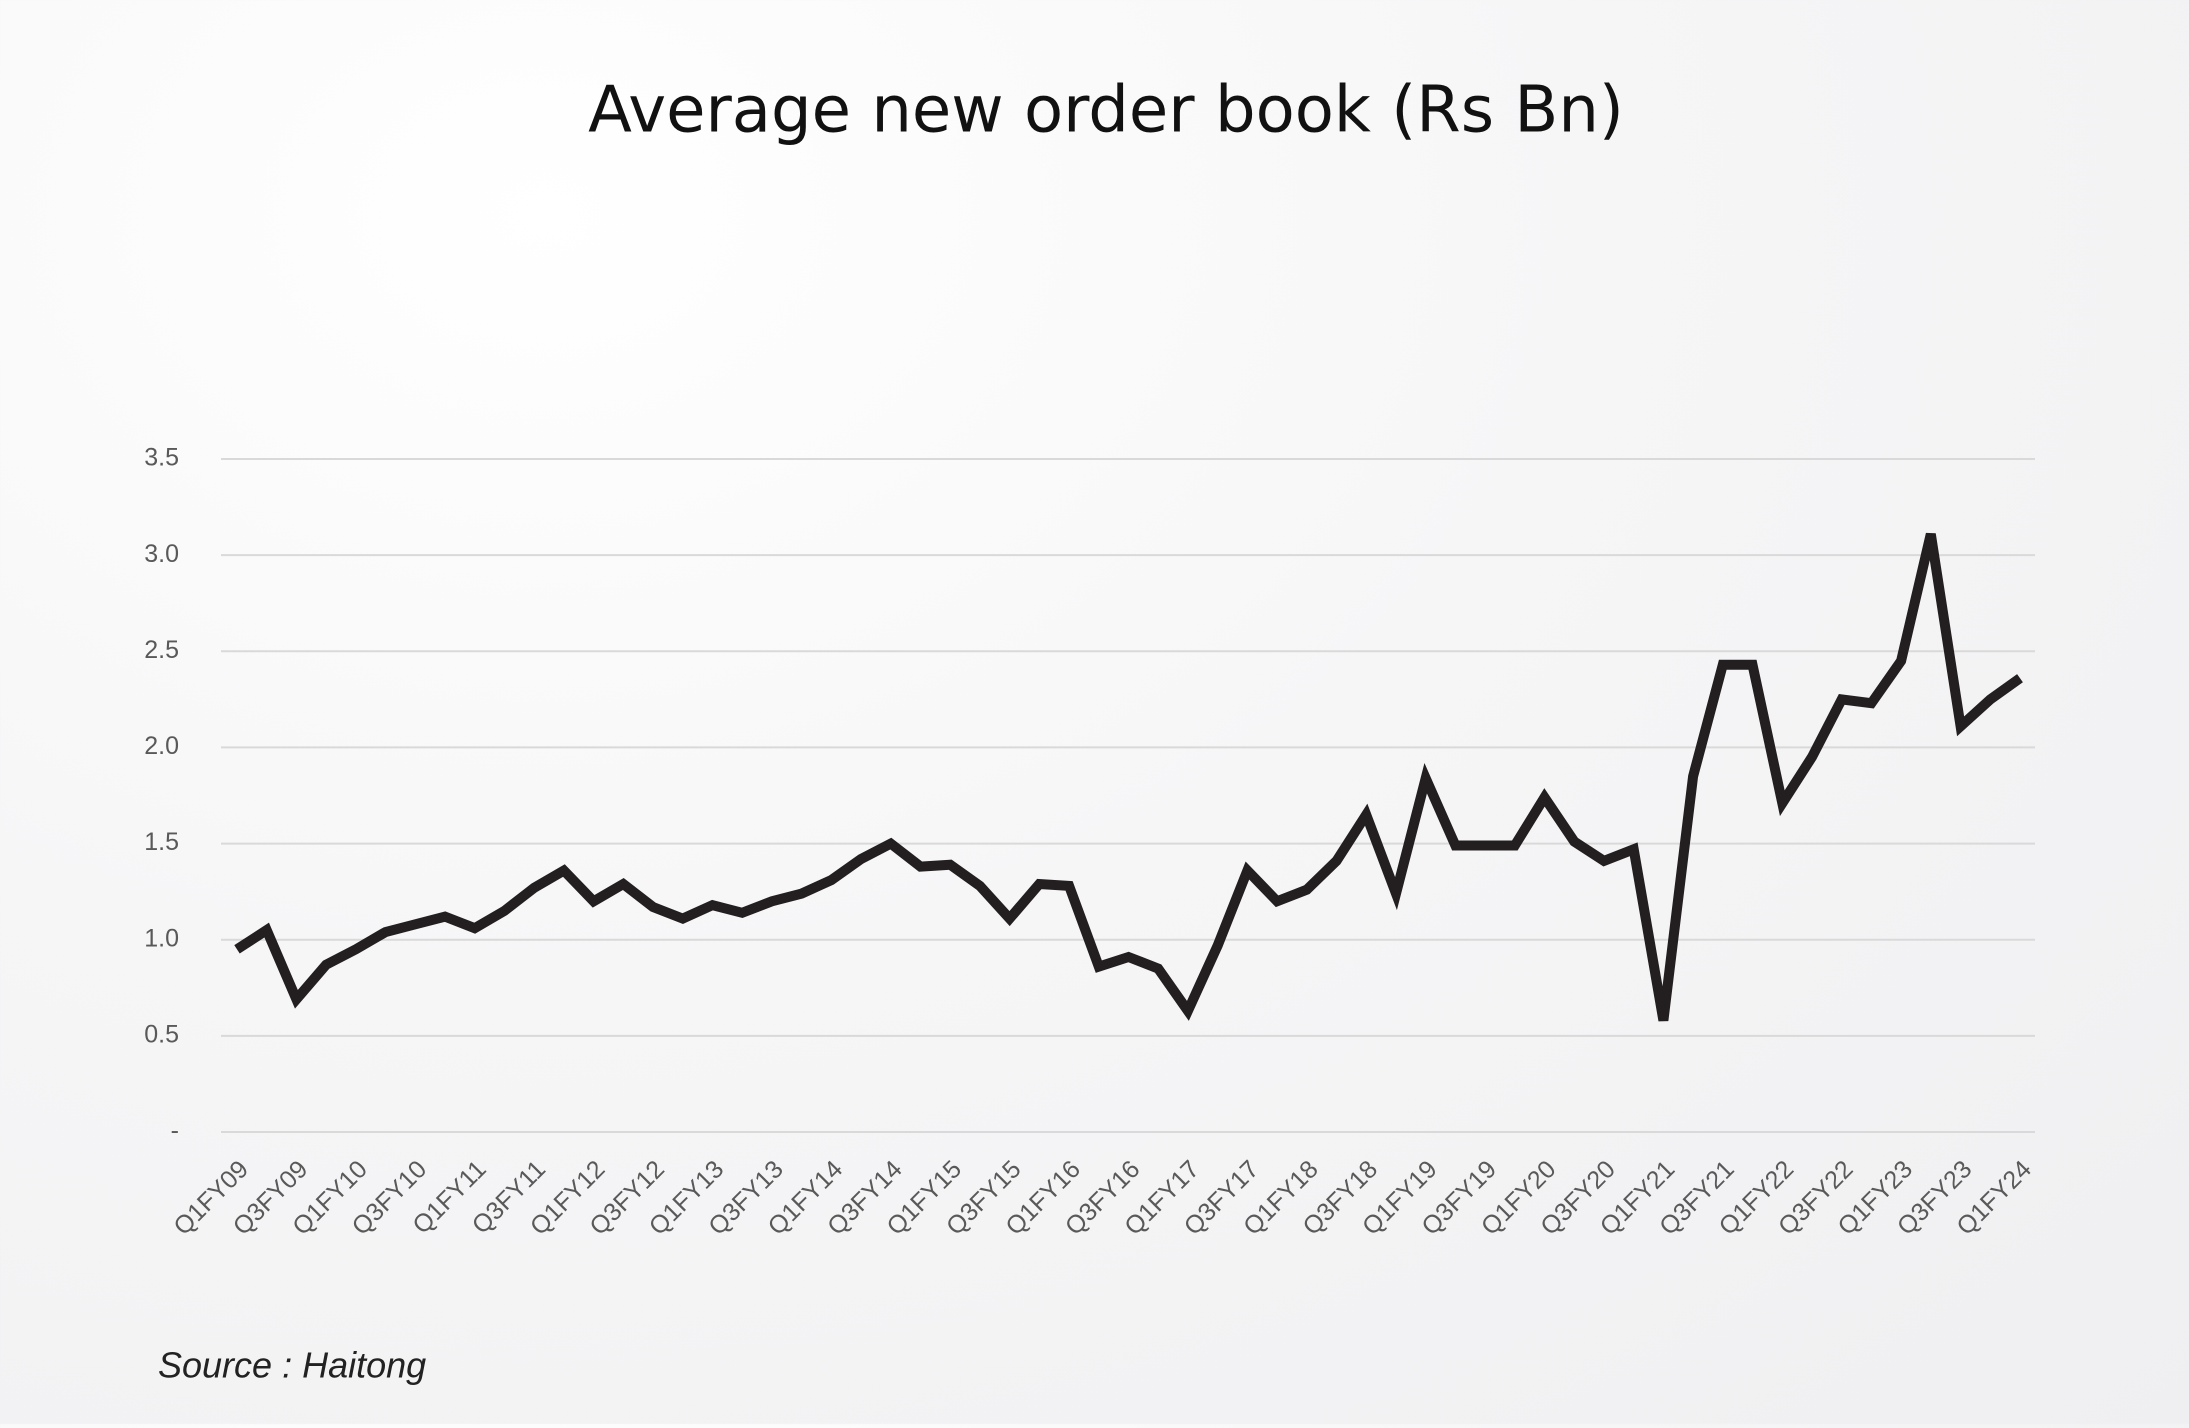  What do you see at coordinates (161, 650) in the screenshot?
I see `y-tick-label: 2.5` at bounding box center [161, 650].